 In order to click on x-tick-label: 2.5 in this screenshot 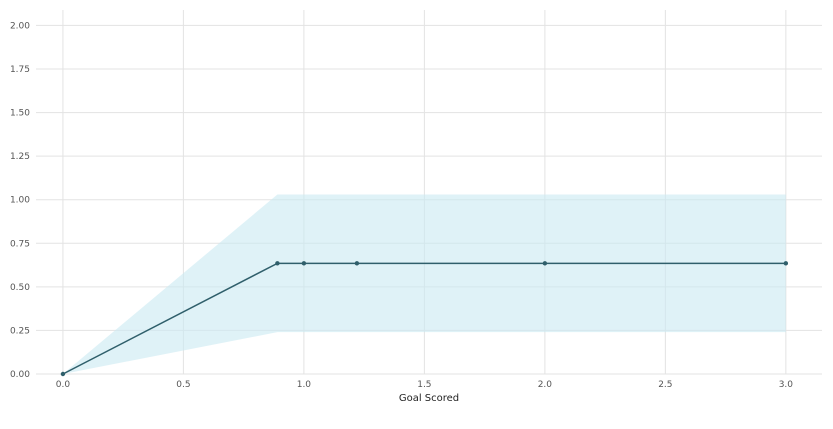, I will do `click(665, 385)`.